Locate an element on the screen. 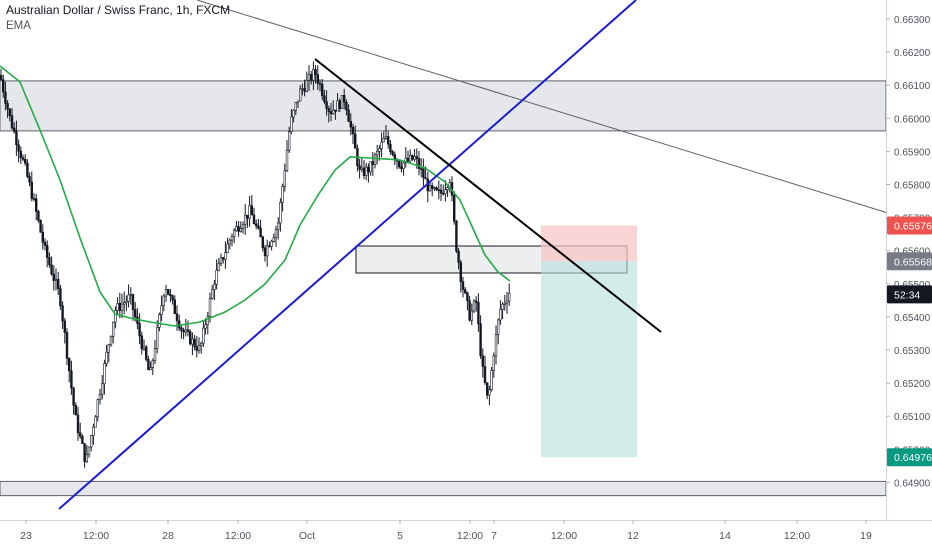 Image resolution: width=932 pixels, height=550 pixels. price-label: 0.65676 is located at coordinates (909, 225).